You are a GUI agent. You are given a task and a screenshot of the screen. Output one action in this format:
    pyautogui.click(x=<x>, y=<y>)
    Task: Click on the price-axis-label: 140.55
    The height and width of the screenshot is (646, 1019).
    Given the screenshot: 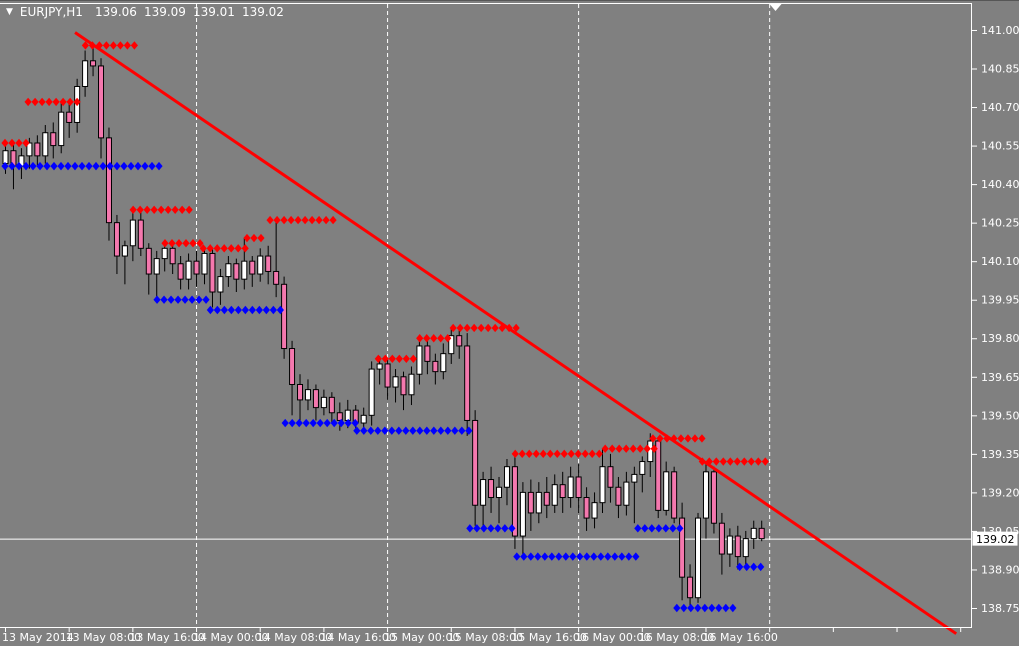 What is the action you would take?
    pyautogui.click(x=1000, y=146)
    